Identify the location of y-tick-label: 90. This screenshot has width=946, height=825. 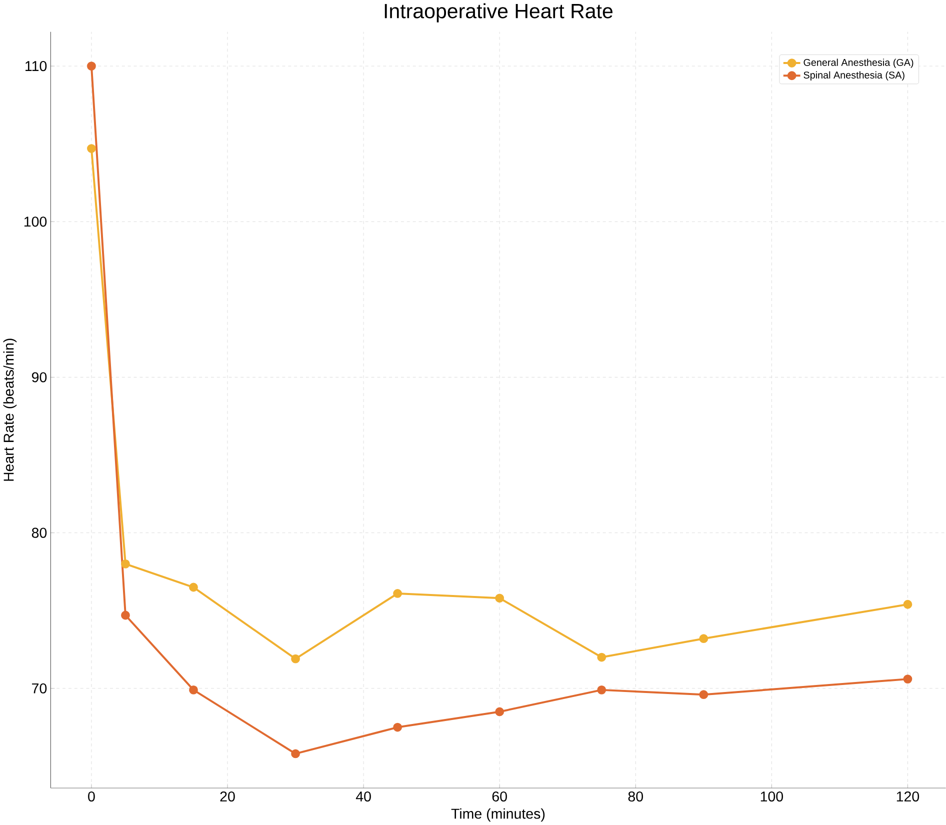
(39, 377).